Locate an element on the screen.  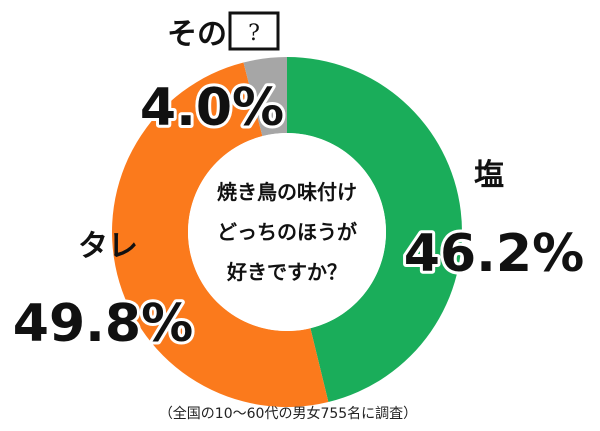
value-label-tare: 49.8% is located at coordinates (103, 324).